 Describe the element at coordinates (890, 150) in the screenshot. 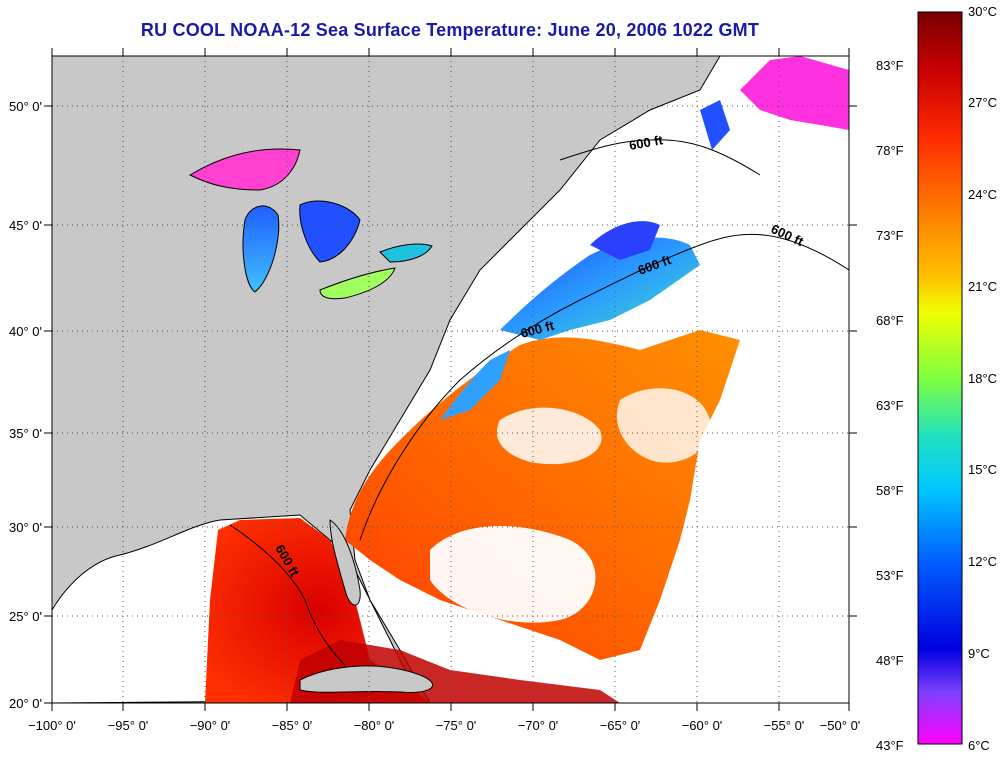

I see `colorbar-label-f: 78°F` at that location.